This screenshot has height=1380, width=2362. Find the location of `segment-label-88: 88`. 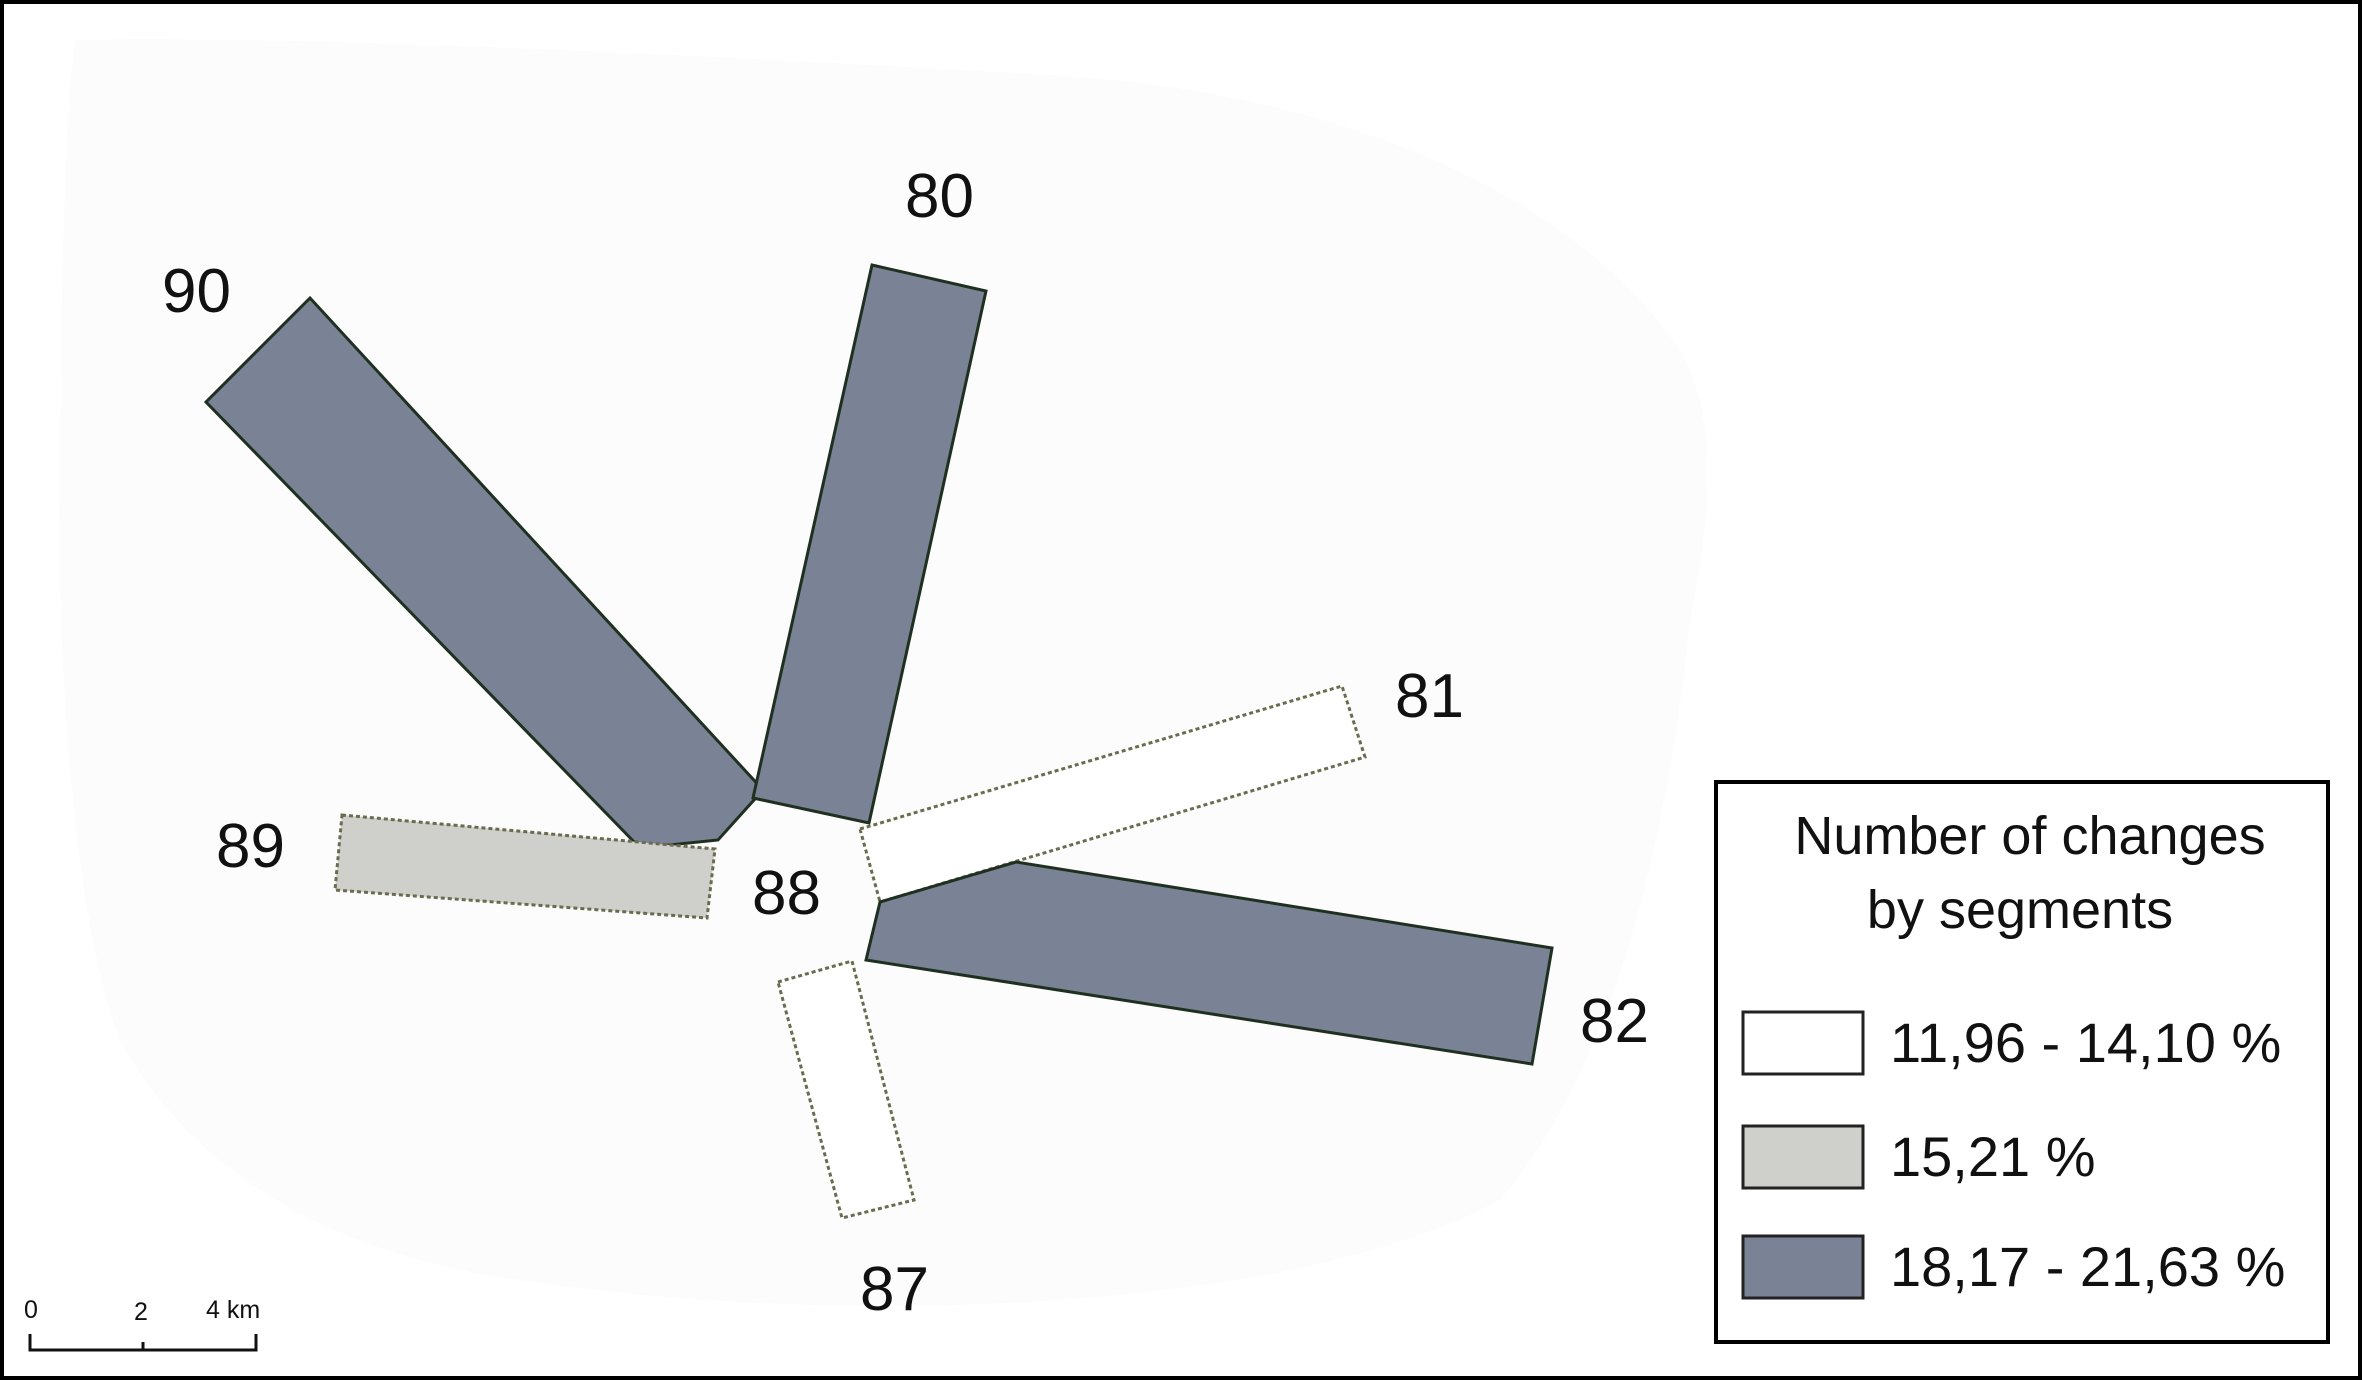

segment-label-88: 88 is located at coordinates (786, 893).